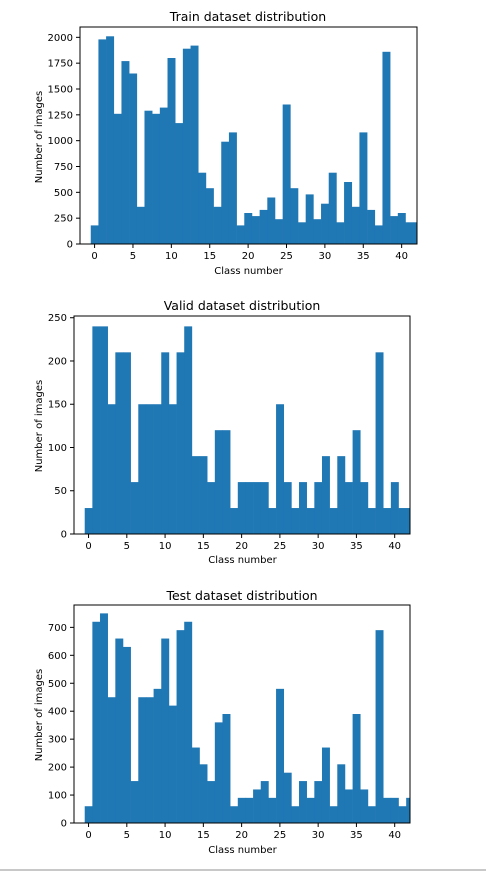 The image size is (486, 872). I want to click on y-tick-label: 0, so click(64, 535).